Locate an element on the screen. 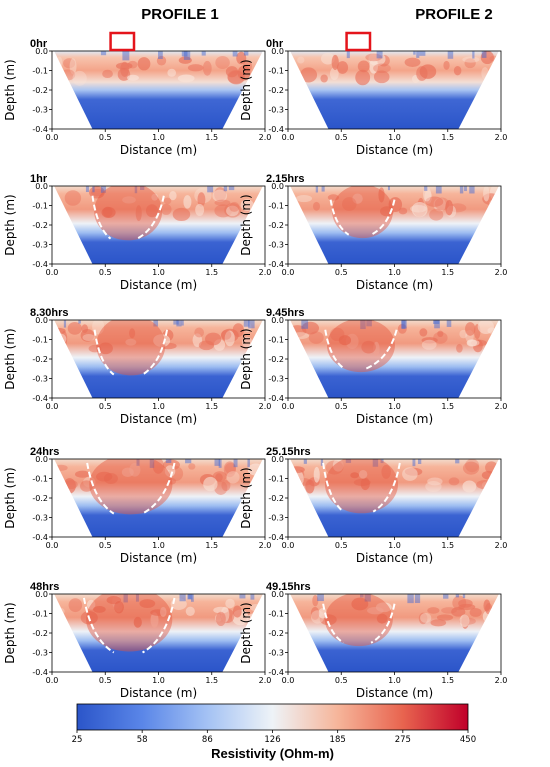  panel-time-label: 2.15hrs is located at coordinates (285, 179).